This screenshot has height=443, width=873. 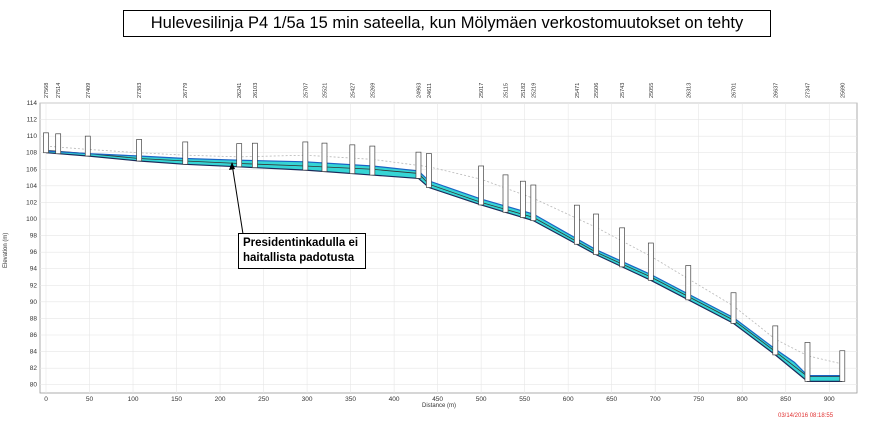 I want to click on x-tick-label: 900, so click(x=829, y=399).